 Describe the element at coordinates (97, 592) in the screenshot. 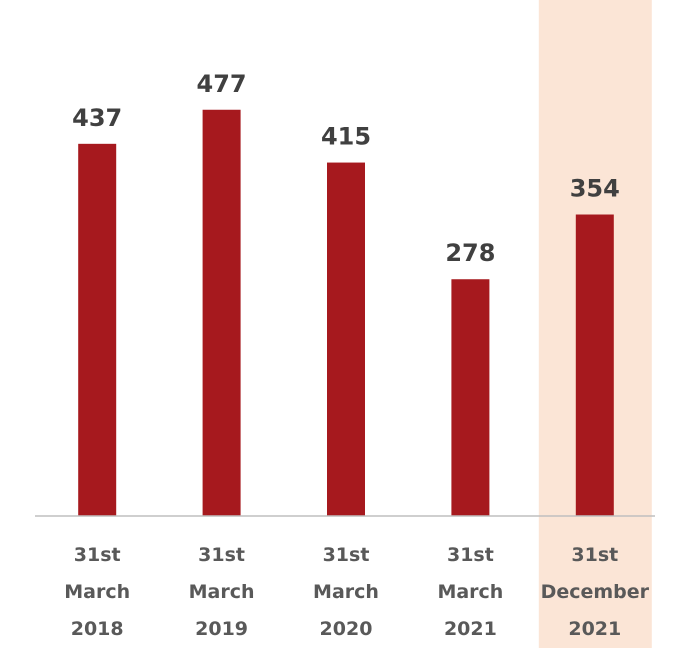

I see `x-tick-label: 31st March 2018` at that location.